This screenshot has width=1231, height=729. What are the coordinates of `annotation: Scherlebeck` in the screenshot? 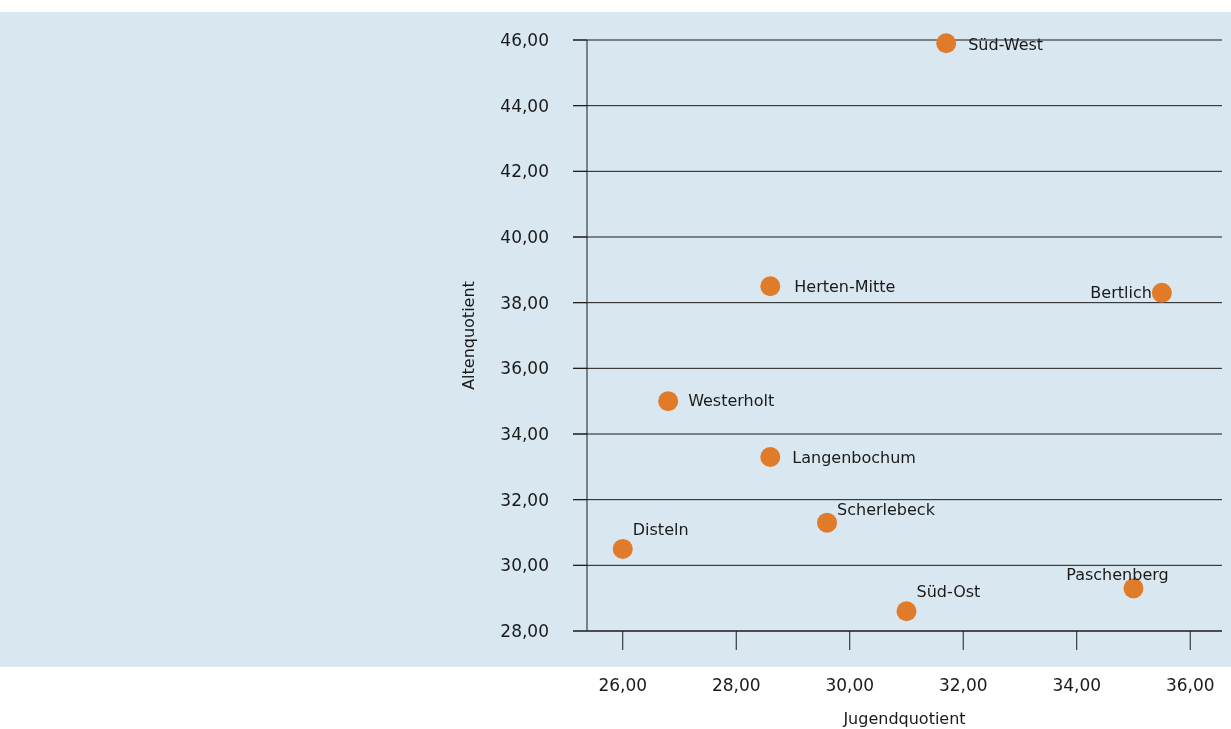 It's located at (886, 509).